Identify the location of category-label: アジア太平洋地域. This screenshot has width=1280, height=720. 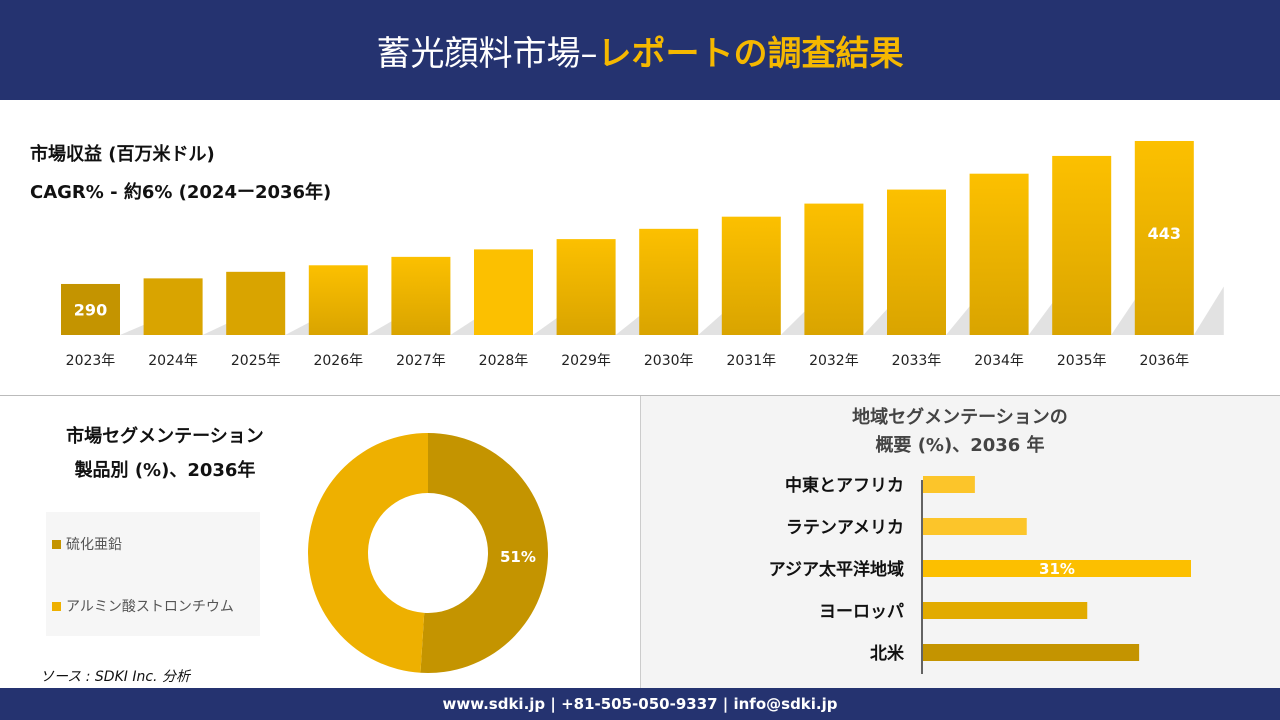
(836, 569).